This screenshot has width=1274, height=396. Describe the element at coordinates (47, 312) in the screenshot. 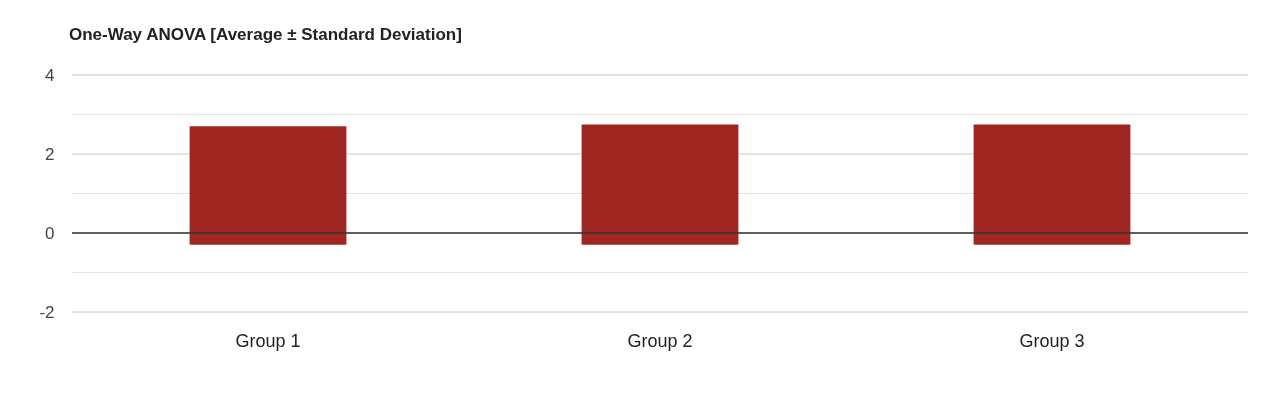

I see `y-tick-label: -2` at that location.